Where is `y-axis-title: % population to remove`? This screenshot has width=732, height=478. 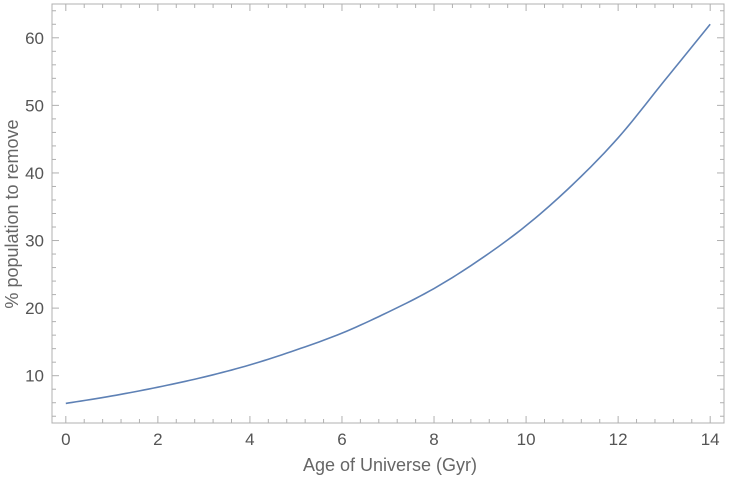
y-axis-title: % population to remove is located at coordinates (12, 213).